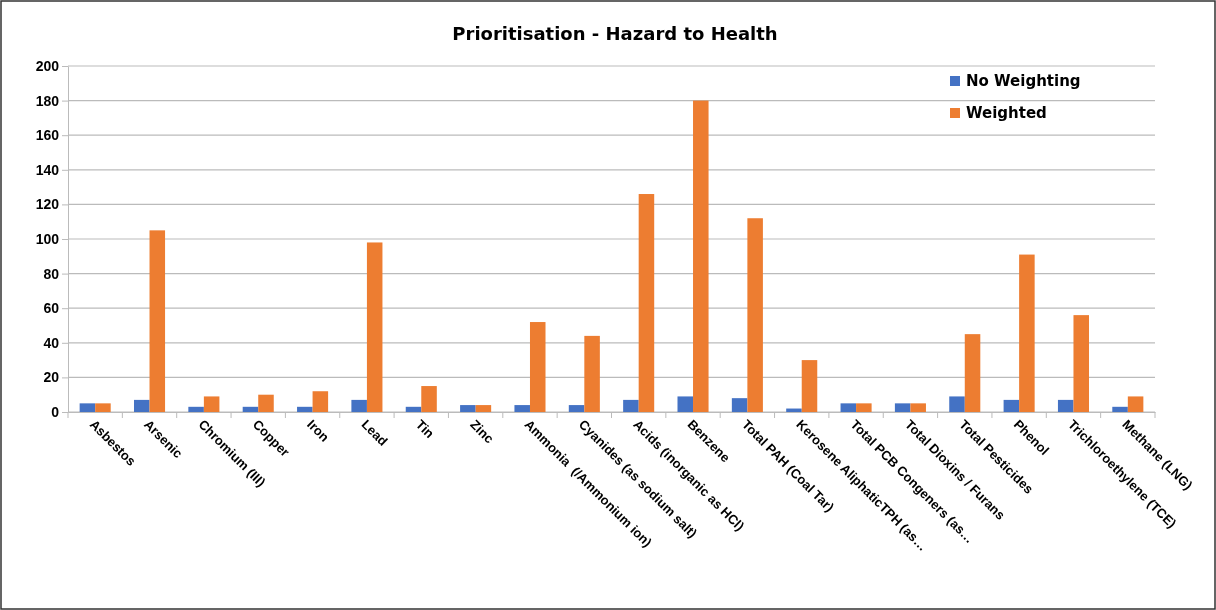 This screenshot has height=610, width=1216. Describe the element at coordinates (615, 33) in the screenshot. I see `chart-title: Prioritisation - Hazard to Health` at that location.